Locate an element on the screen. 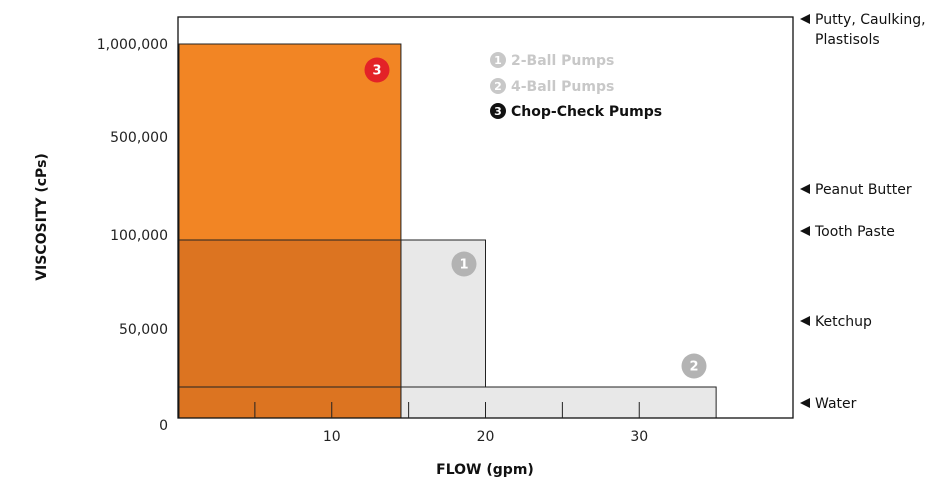  y-tick-label: 100,000 is located at coordinates (139, 236).